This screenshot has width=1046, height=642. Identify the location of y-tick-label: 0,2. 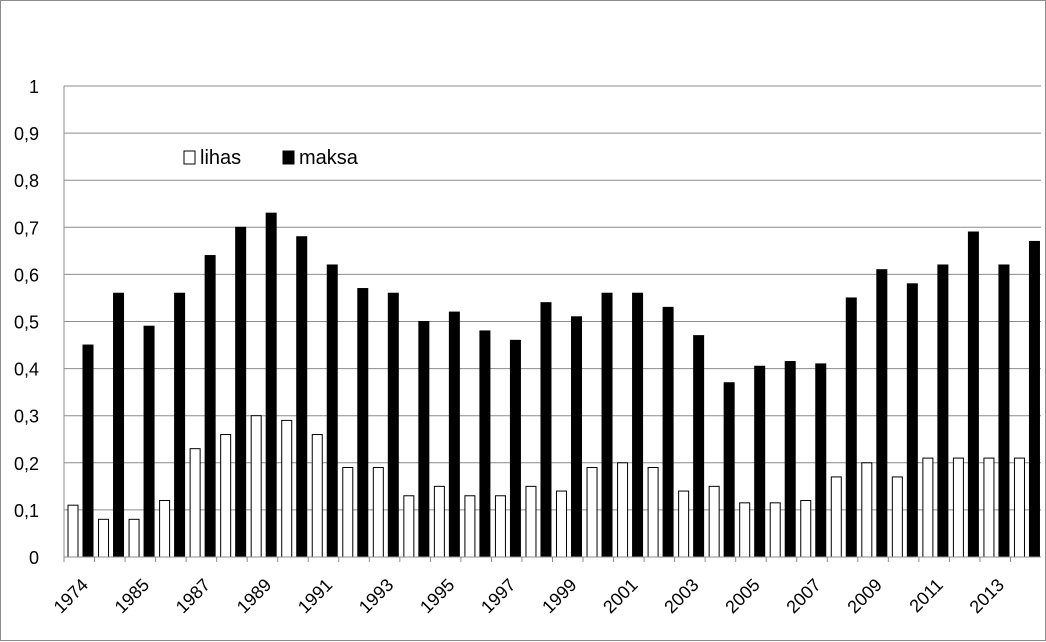
(26, 464).